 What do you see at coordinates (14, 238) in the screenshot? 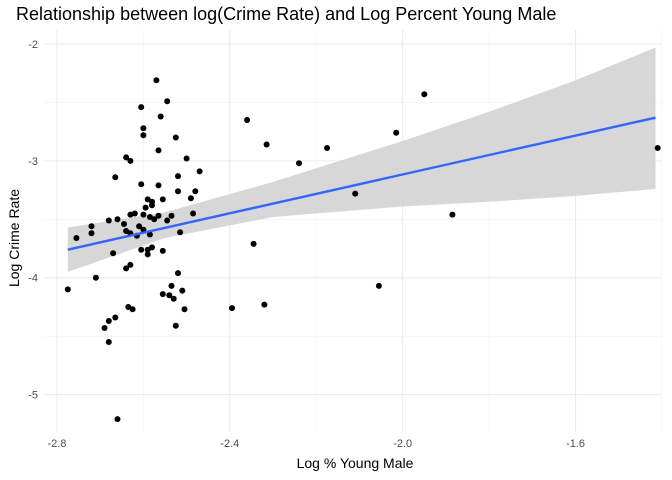
I see `y-axis-label: Log Crime Rate` at bounding box center [14, 238].